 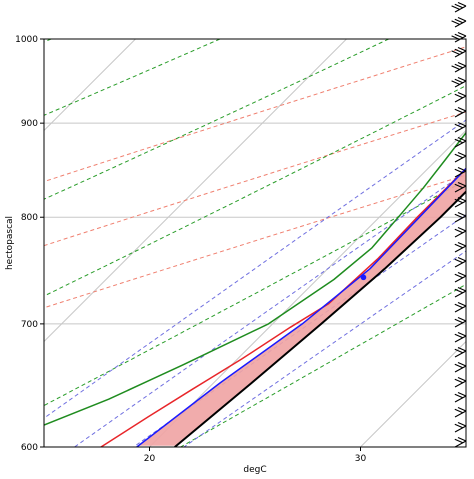 What do you see at coordinates (254, 470) in the screenshot?
I see `x-axis-label: degC` at bounding box center [254, 470].